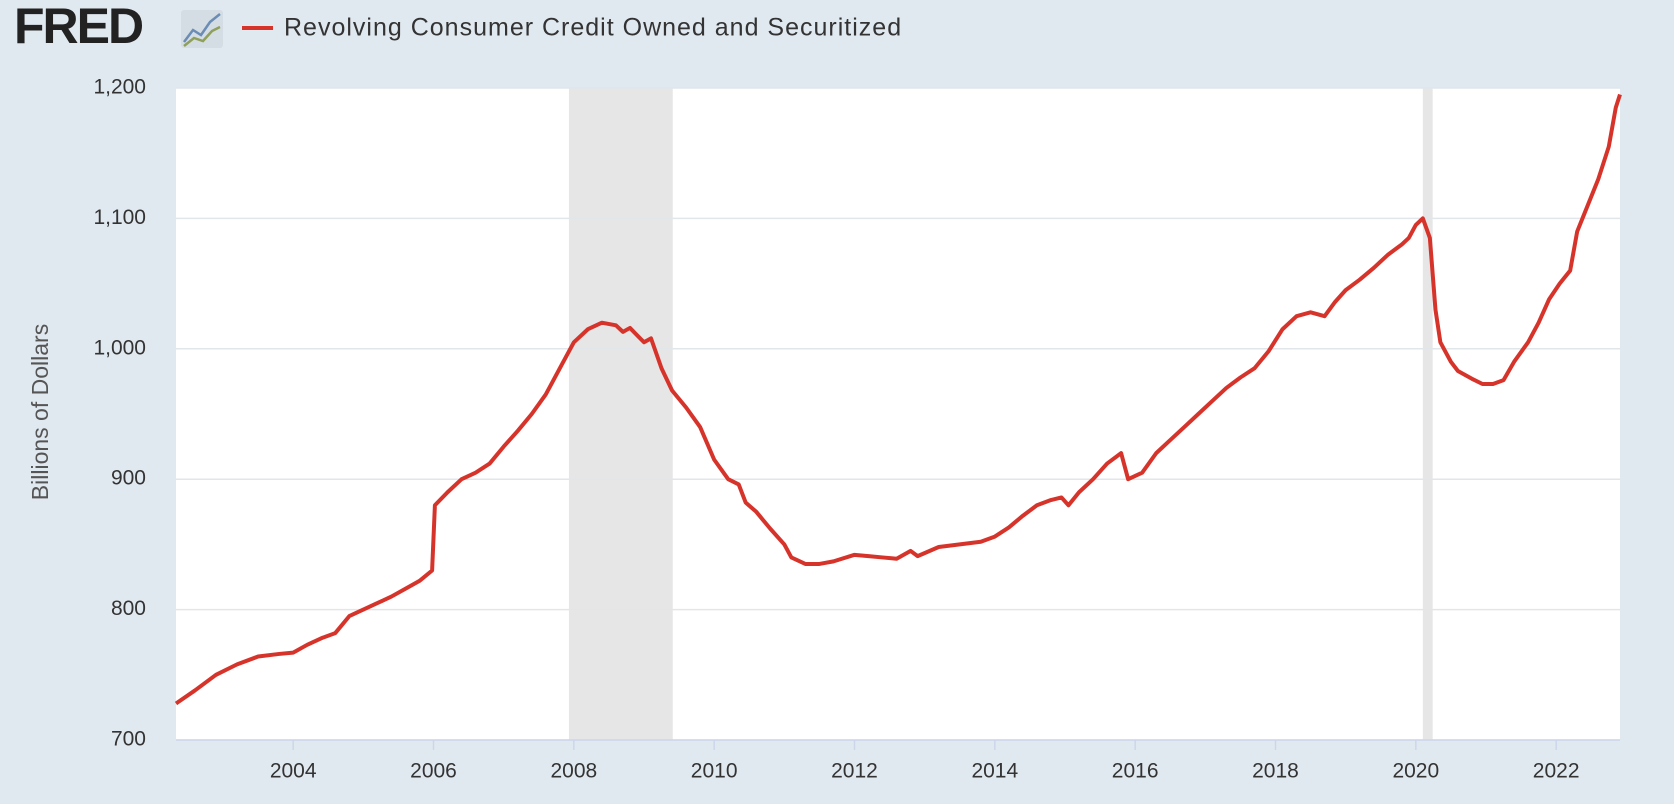 This screenshot has width=1674, height=804. What do you see at coordinates (128, 608) in the screenshot?
I see `y-tick-label: 800` at bounding box center [128, 608].